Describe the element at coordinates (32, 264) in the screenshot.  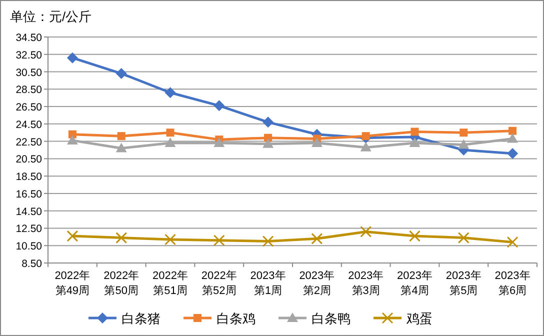
I see `y-tick-label: 8.50` at that location.